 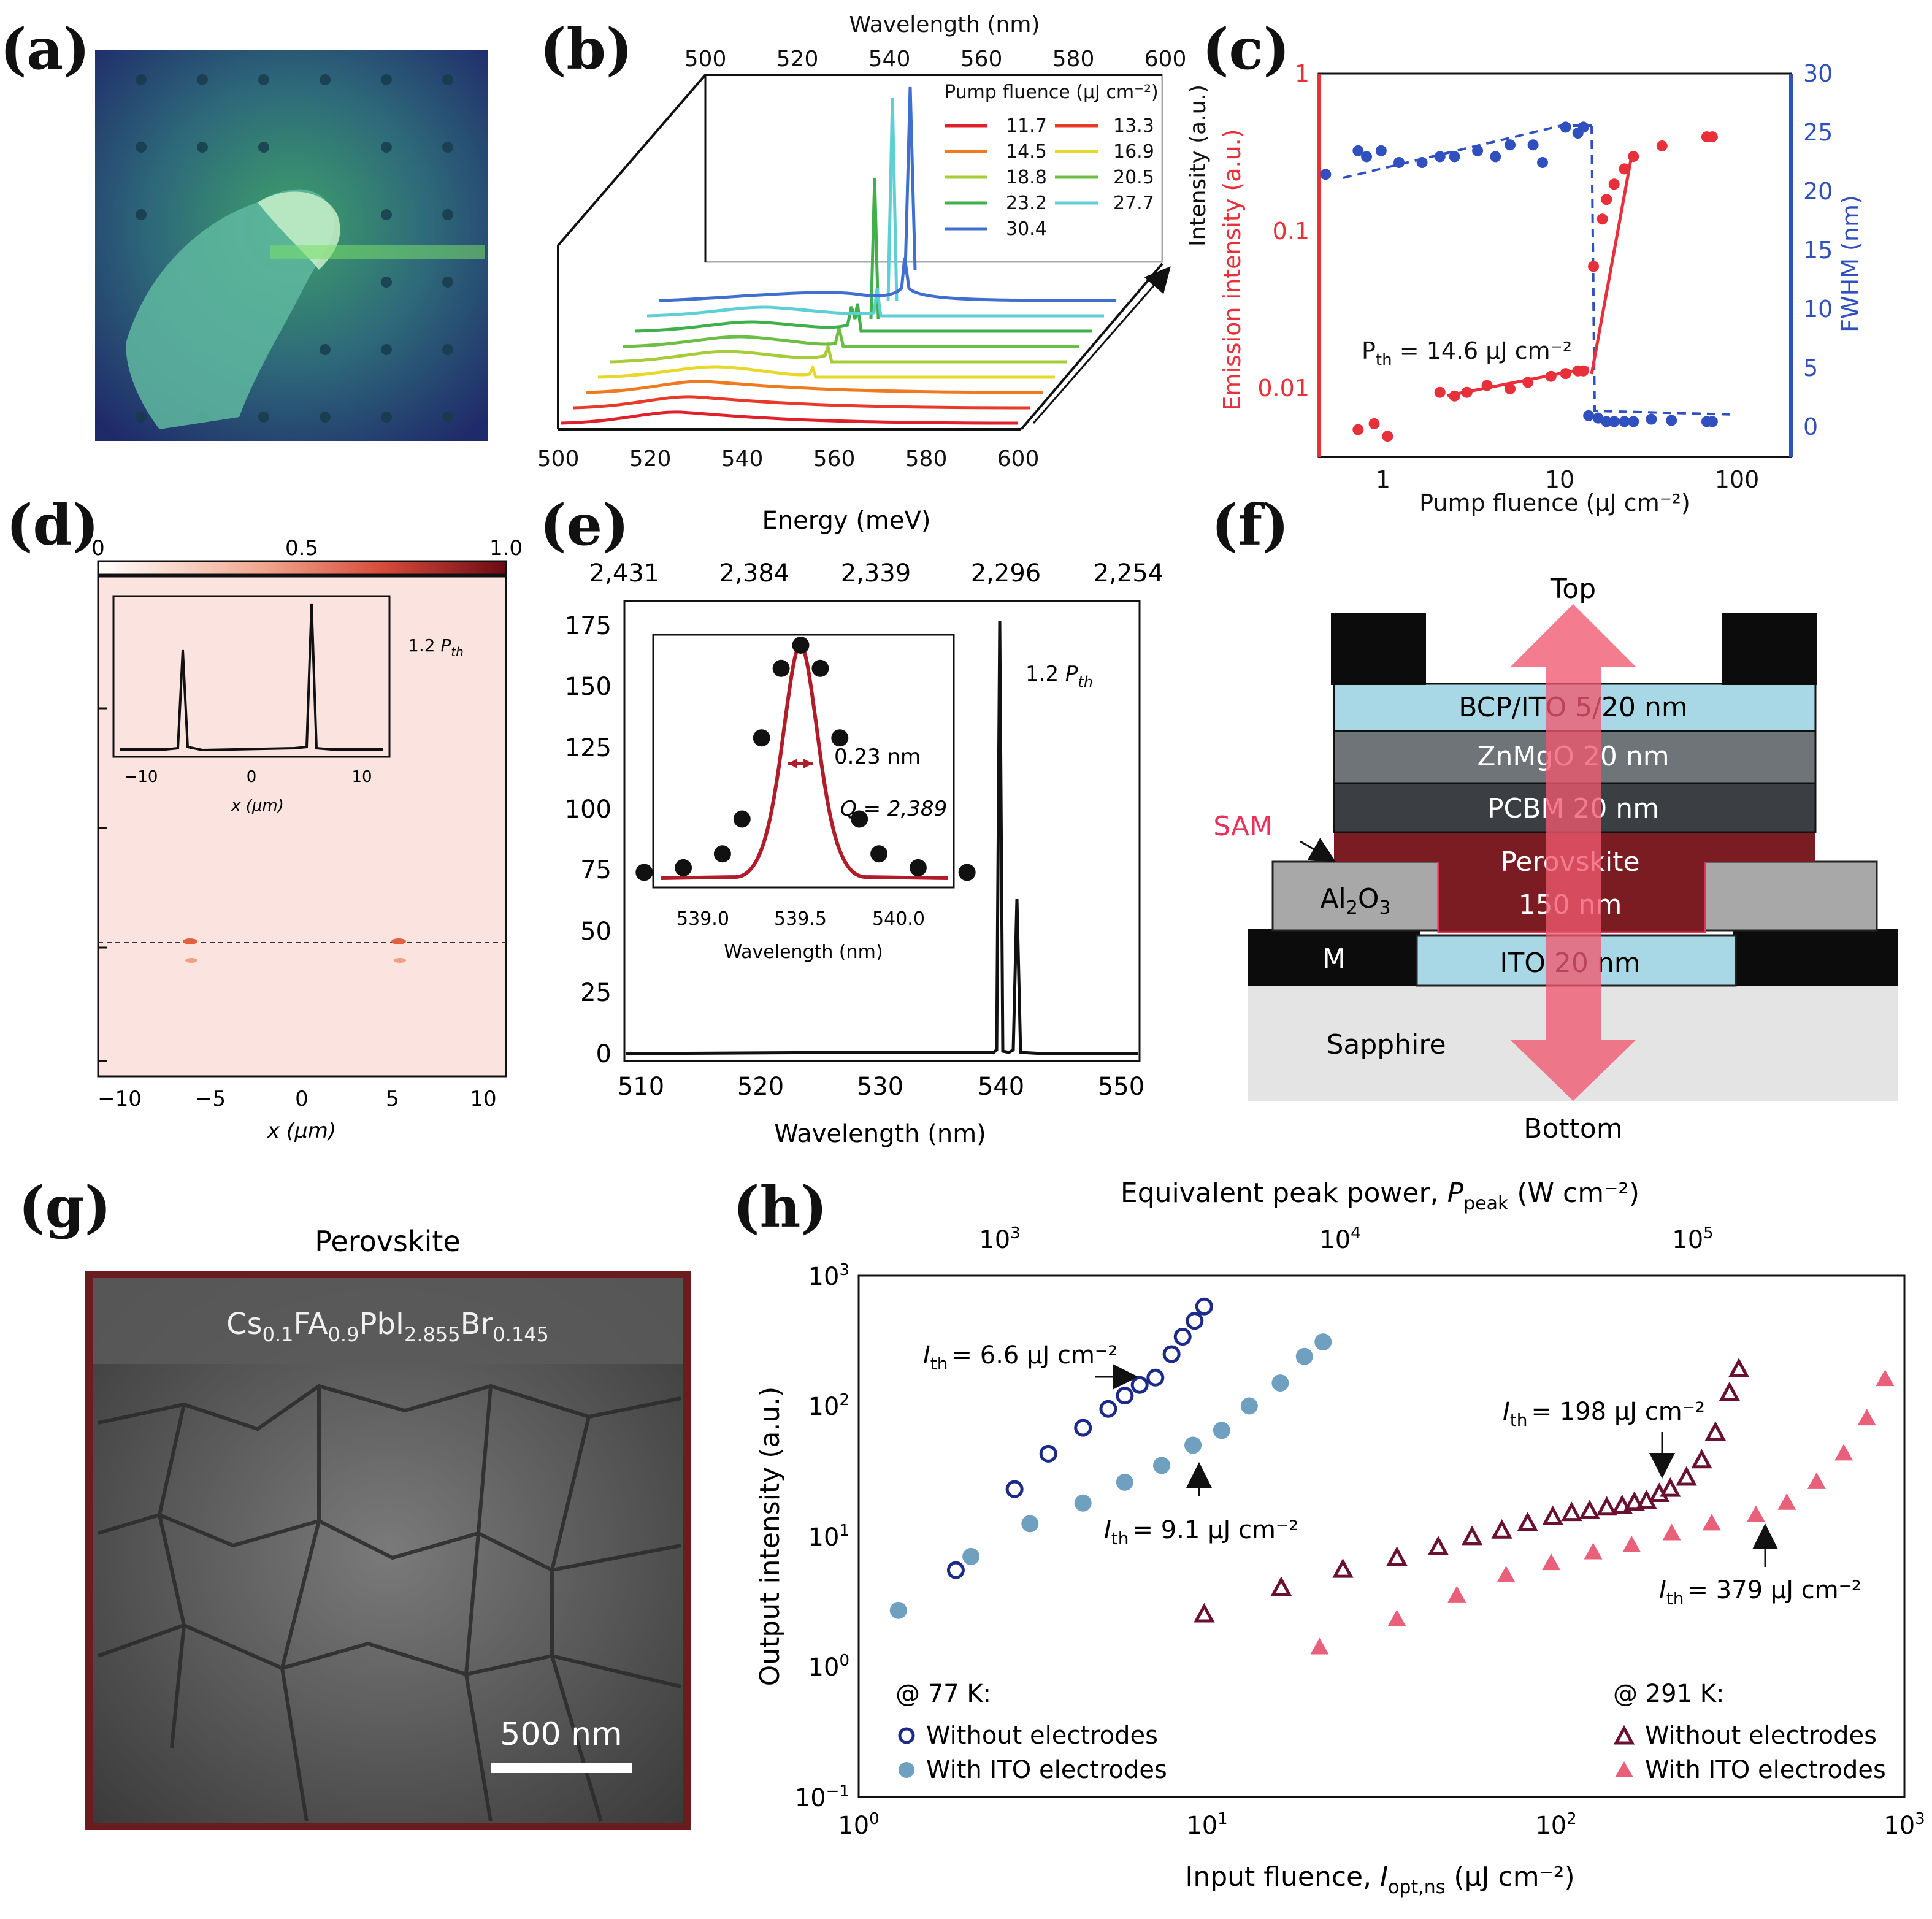 What do you see at coordinates (141, 777) in the screenshot?
I see `d-inset-tick: −10` at bounding box center [141, 777].